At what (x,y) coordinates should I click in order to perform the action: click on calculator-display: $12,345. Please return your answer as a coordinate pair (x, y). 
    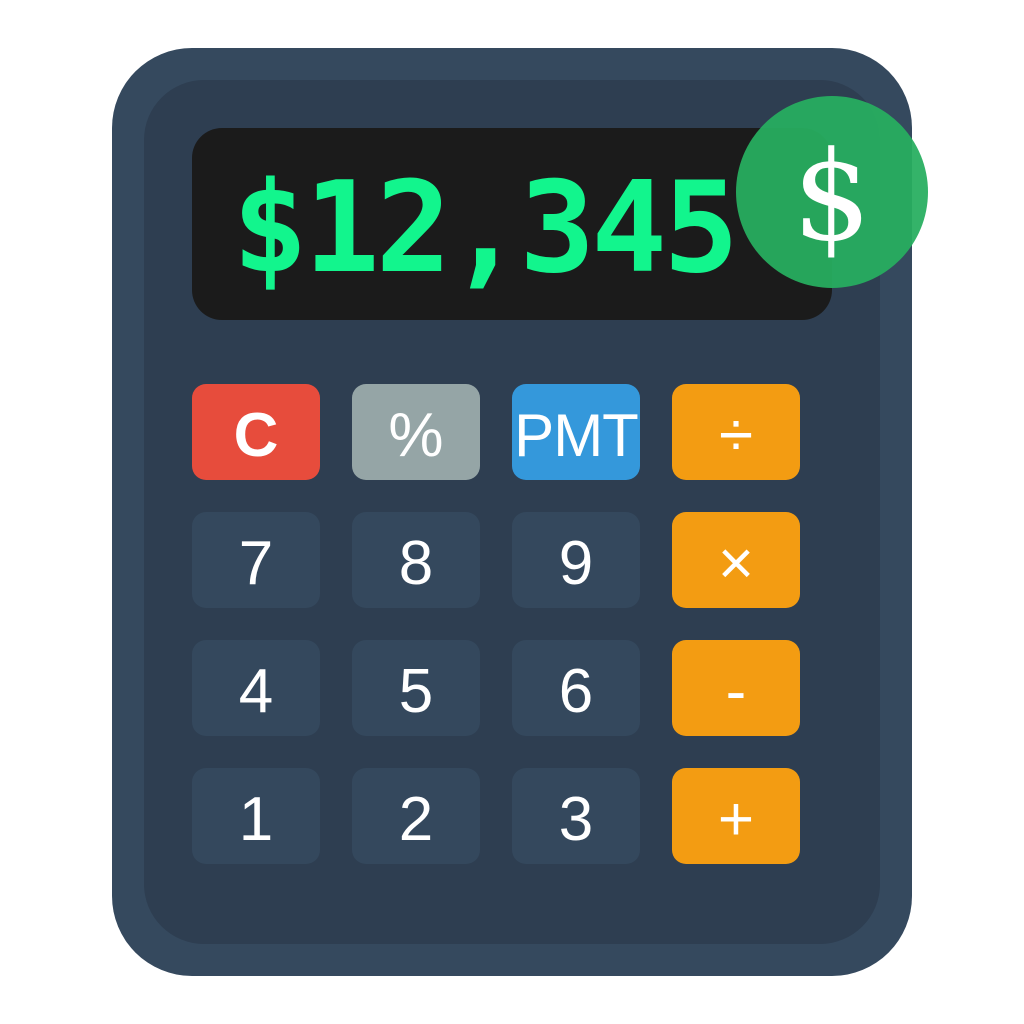
    Looking at the image, I should click on (512, 224).